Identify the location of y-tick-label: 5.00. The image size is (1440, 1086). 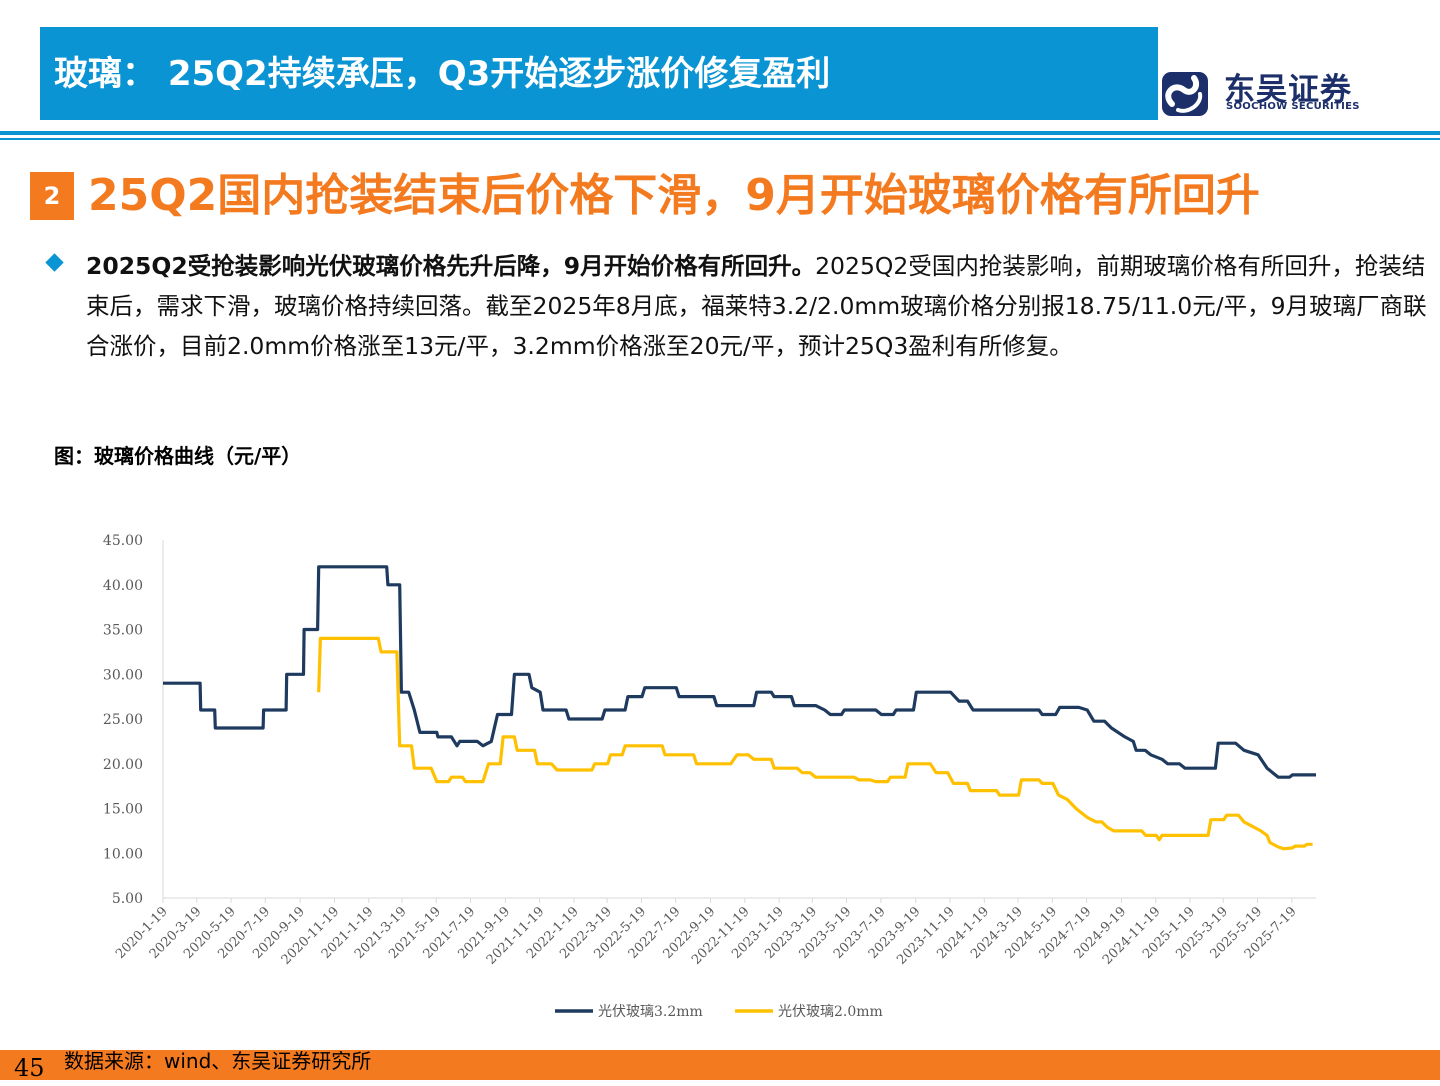
(127, 899).